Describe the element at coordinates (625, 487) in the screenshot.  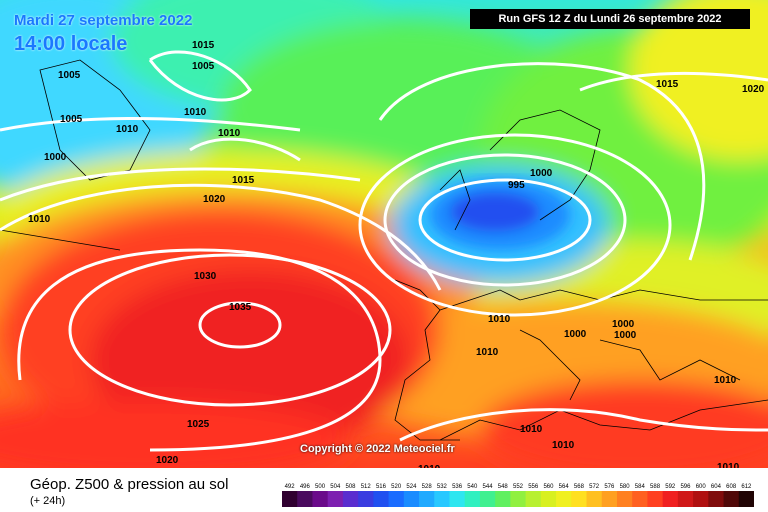
I see `legend-tick-label: 580` at that location.